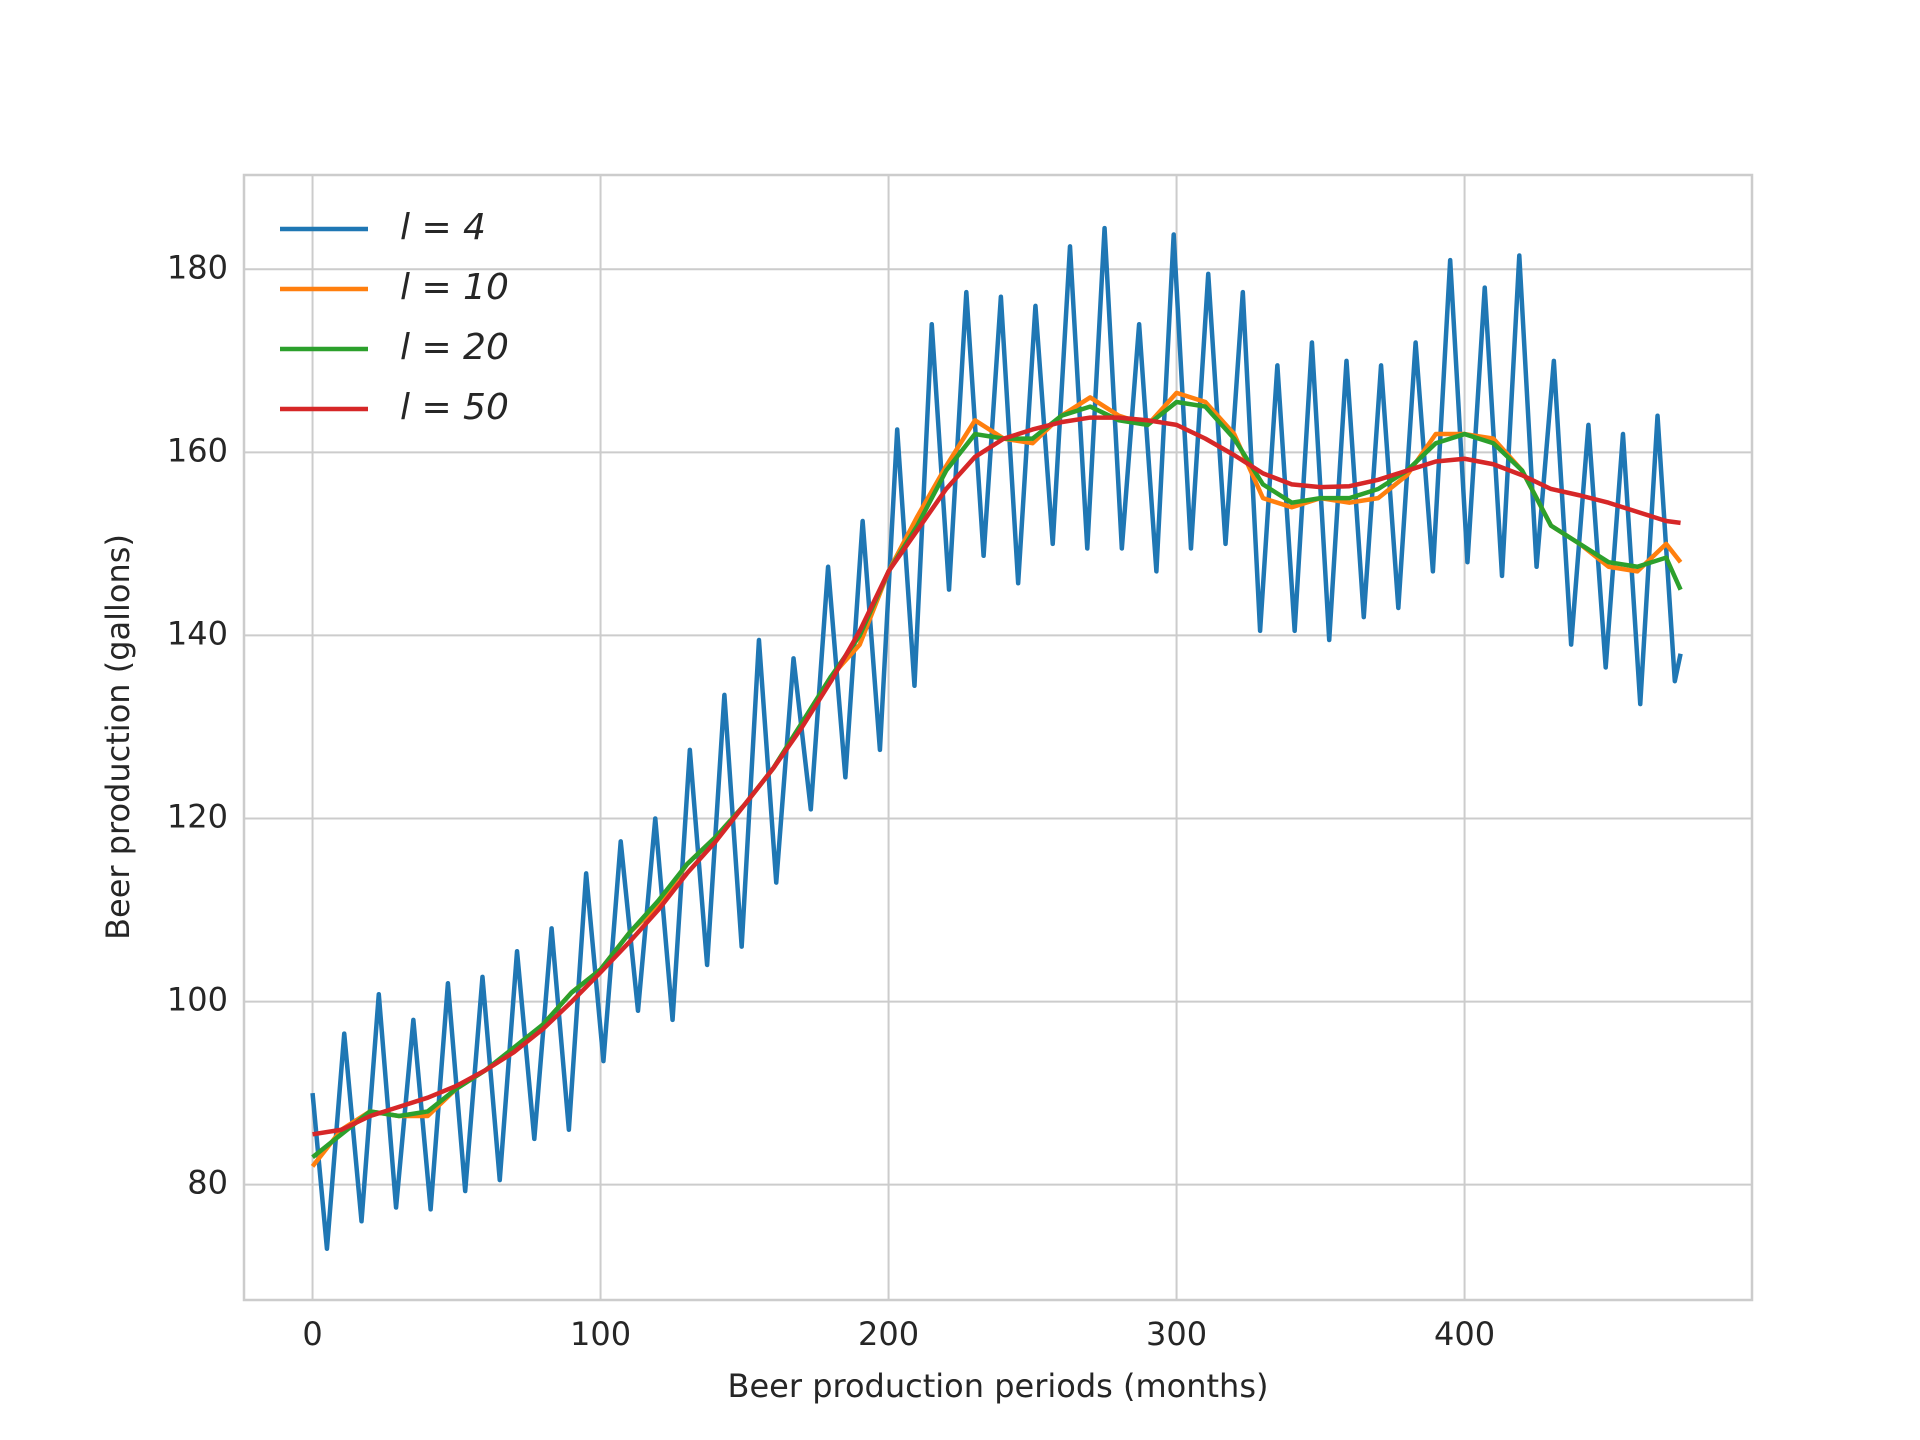 The width and height of the screenshot is (1920, 1440). Describe the element at coordinates (600, 1334) in the screenshot. I see `x-tick-label: 100` at that location.